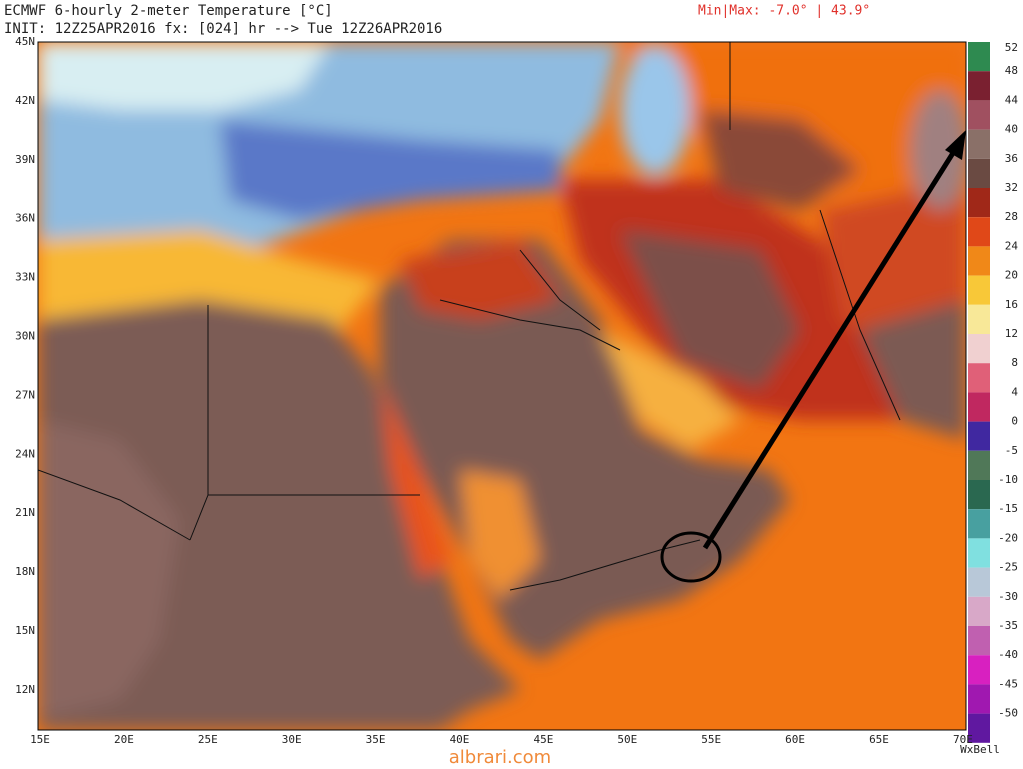 The height and width of the screenshot is (769, 1023). Describe the element at coordinates (1011, 275) in the screenshot. I see `colorbar-label: 20` at that location.